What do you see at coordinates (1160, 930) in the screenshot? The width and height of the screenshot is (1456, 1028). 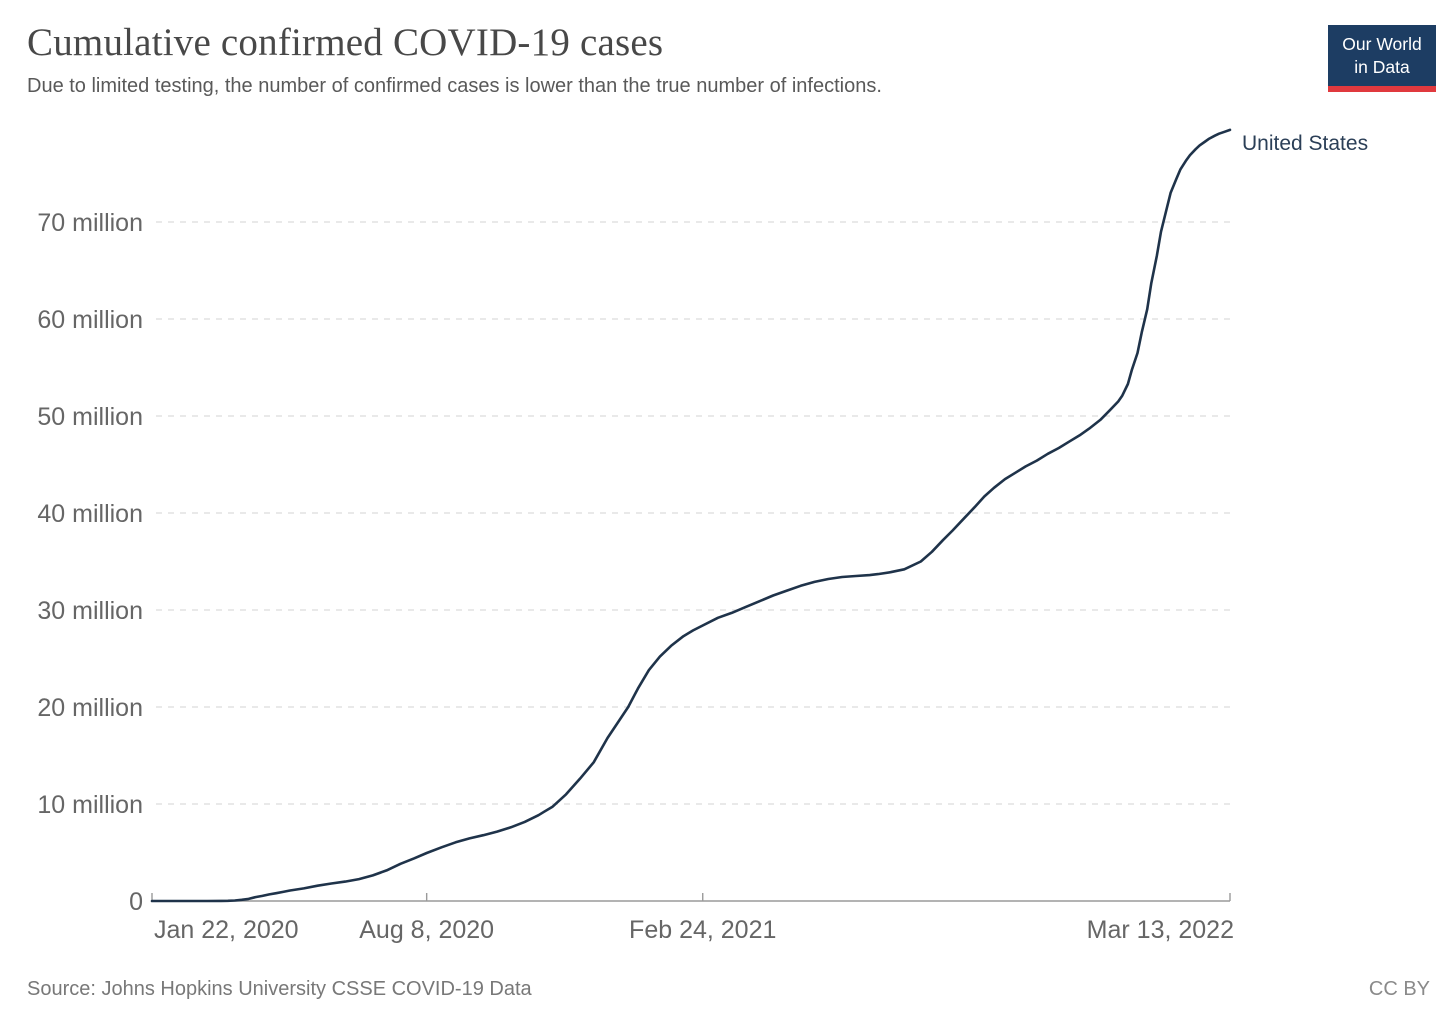 I see `x-tick-label: Mar 13, 2022` at bounding box center [1160, 930].